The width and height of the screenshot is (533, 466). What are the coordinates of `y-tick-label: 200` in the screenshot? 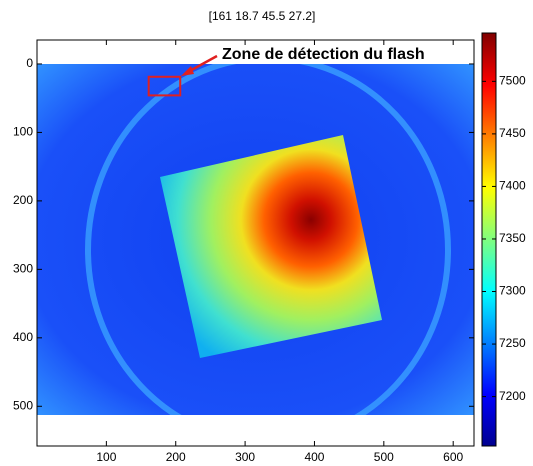 It's located at (23, 200).